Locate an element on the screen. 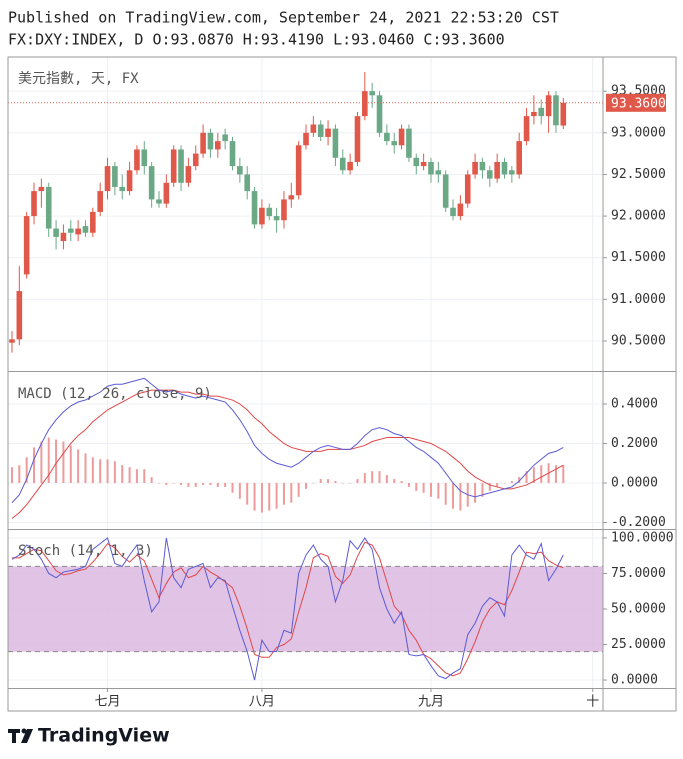 This screenshot has height=759, width=683. macd-line is located at coordinates (287, 440).